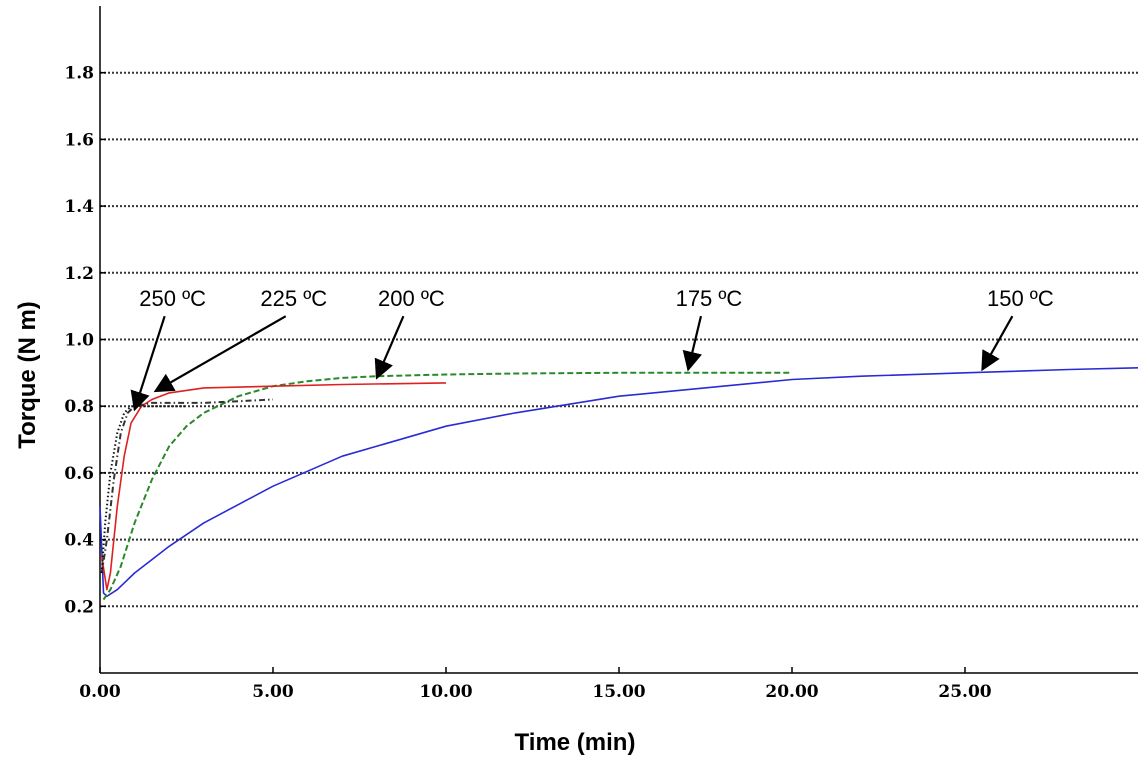 The height and width of the screenshot is (766, 1138). What do you see at coordinates (592, 349) in the screenshot?
I see `annotations: 250 ºC 225 ºC 200 ºC 175 ºC 150 ºC` at bounding box center [592, 349].